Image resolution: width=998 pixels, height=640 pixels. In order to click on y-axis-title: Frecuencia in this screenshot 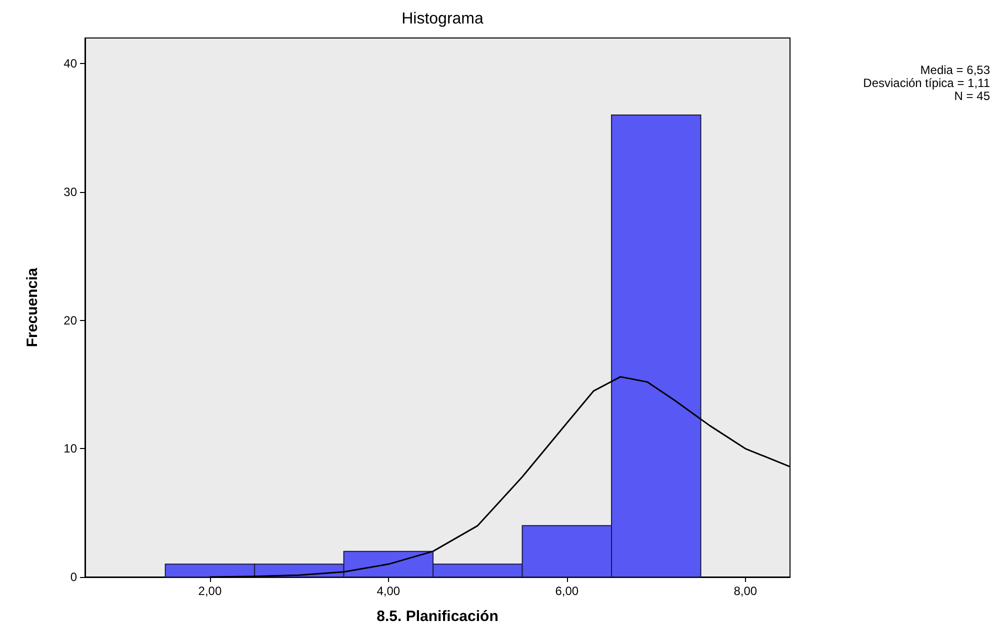, I will do `click(32, 307)`.